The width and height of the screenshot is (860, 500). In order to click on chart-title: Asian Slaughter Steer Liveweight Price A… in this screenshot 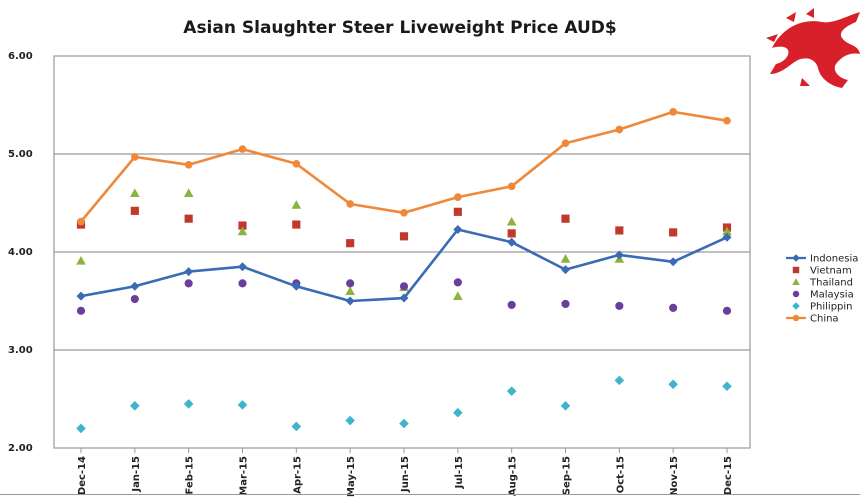, I will do `click(400, 28)`.